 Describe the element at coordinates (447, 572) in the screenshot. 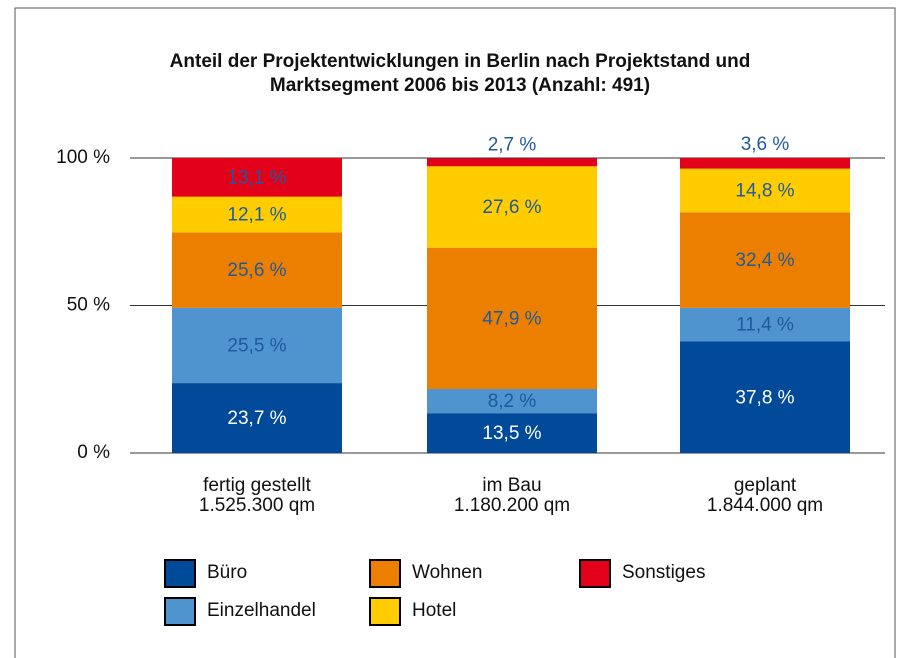

I see `legend-label: Wohnen` at that location.